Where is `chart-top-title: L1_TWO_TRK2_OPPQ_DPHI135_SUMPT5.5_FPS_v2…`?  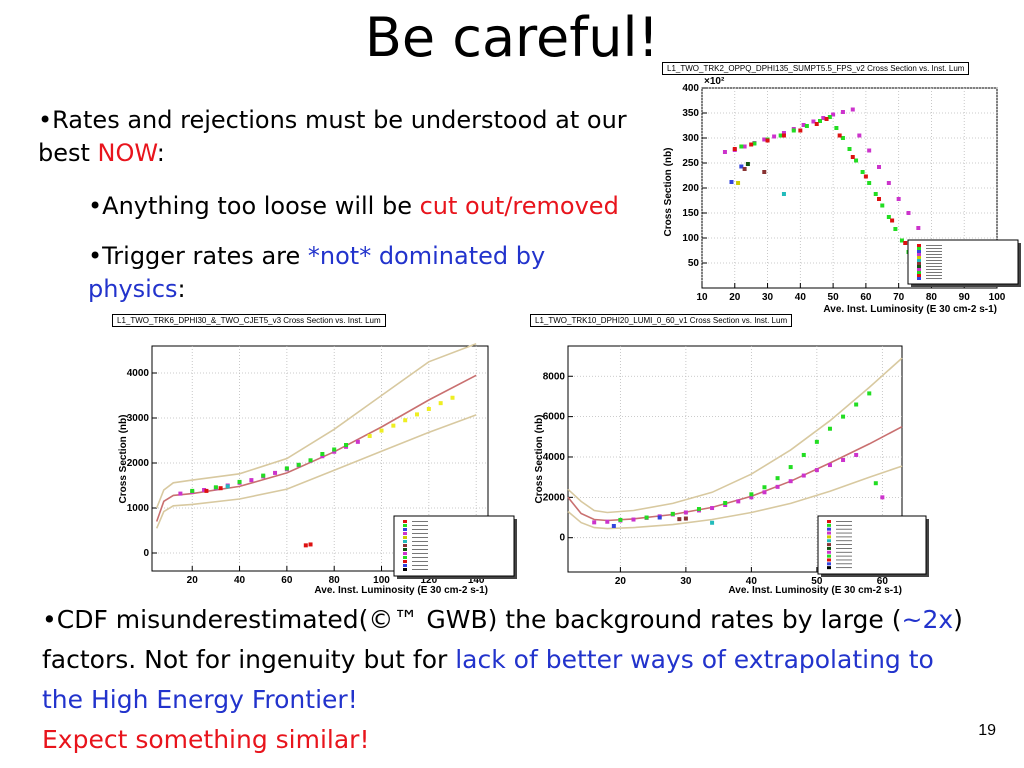
chart-top-title: L1_TWO_TRK2_OPPQ_DPHI135_SUMPT5.5_FPS_v2… is located at coordinates (816, 68).